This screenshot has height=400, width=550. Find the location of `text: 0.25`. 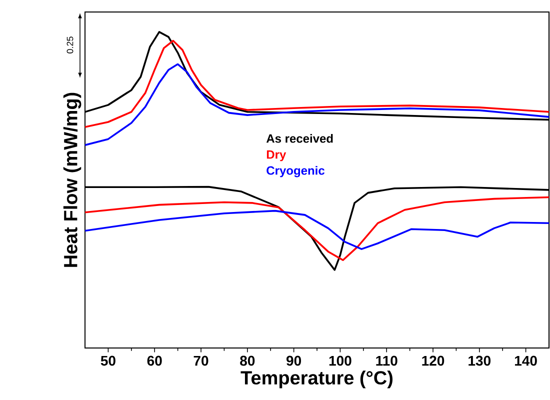

text: 0.25 is located at coordinates (70, 45).